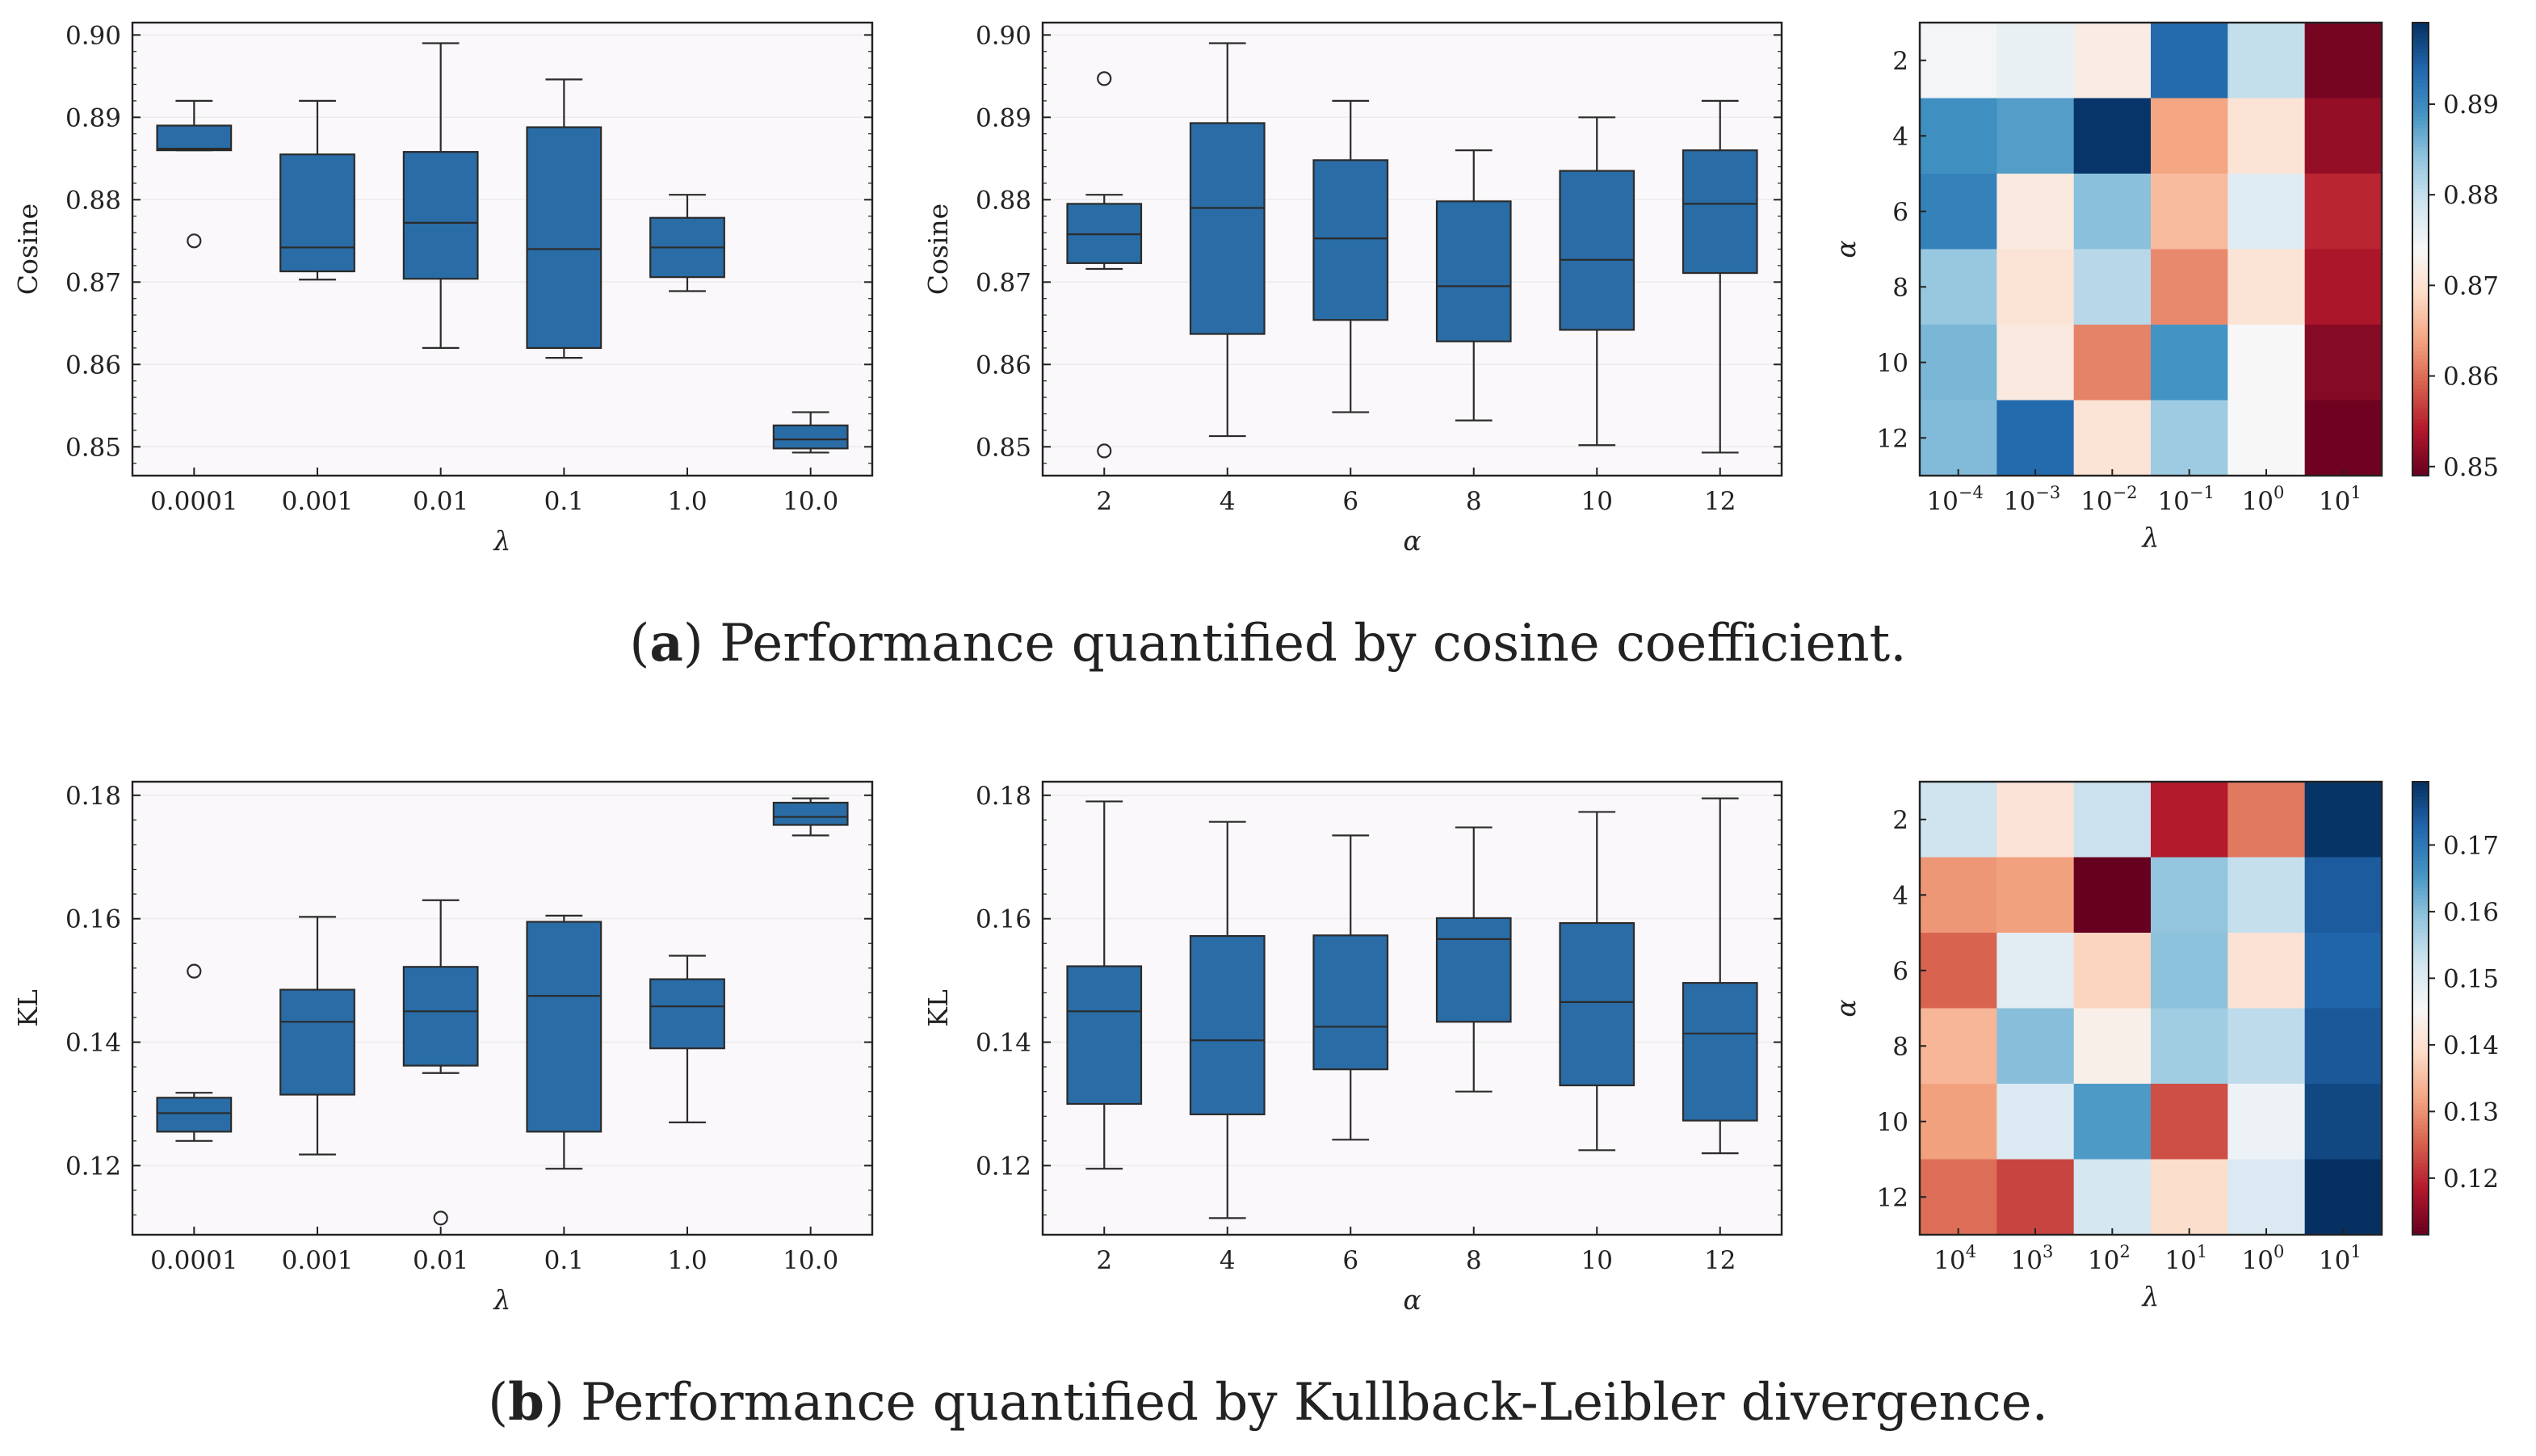 The image size is (2536, 1456). Describe the element at coordinates (93, 35) in the screenshot. I see `y-tick-label: 0.90` at that location.